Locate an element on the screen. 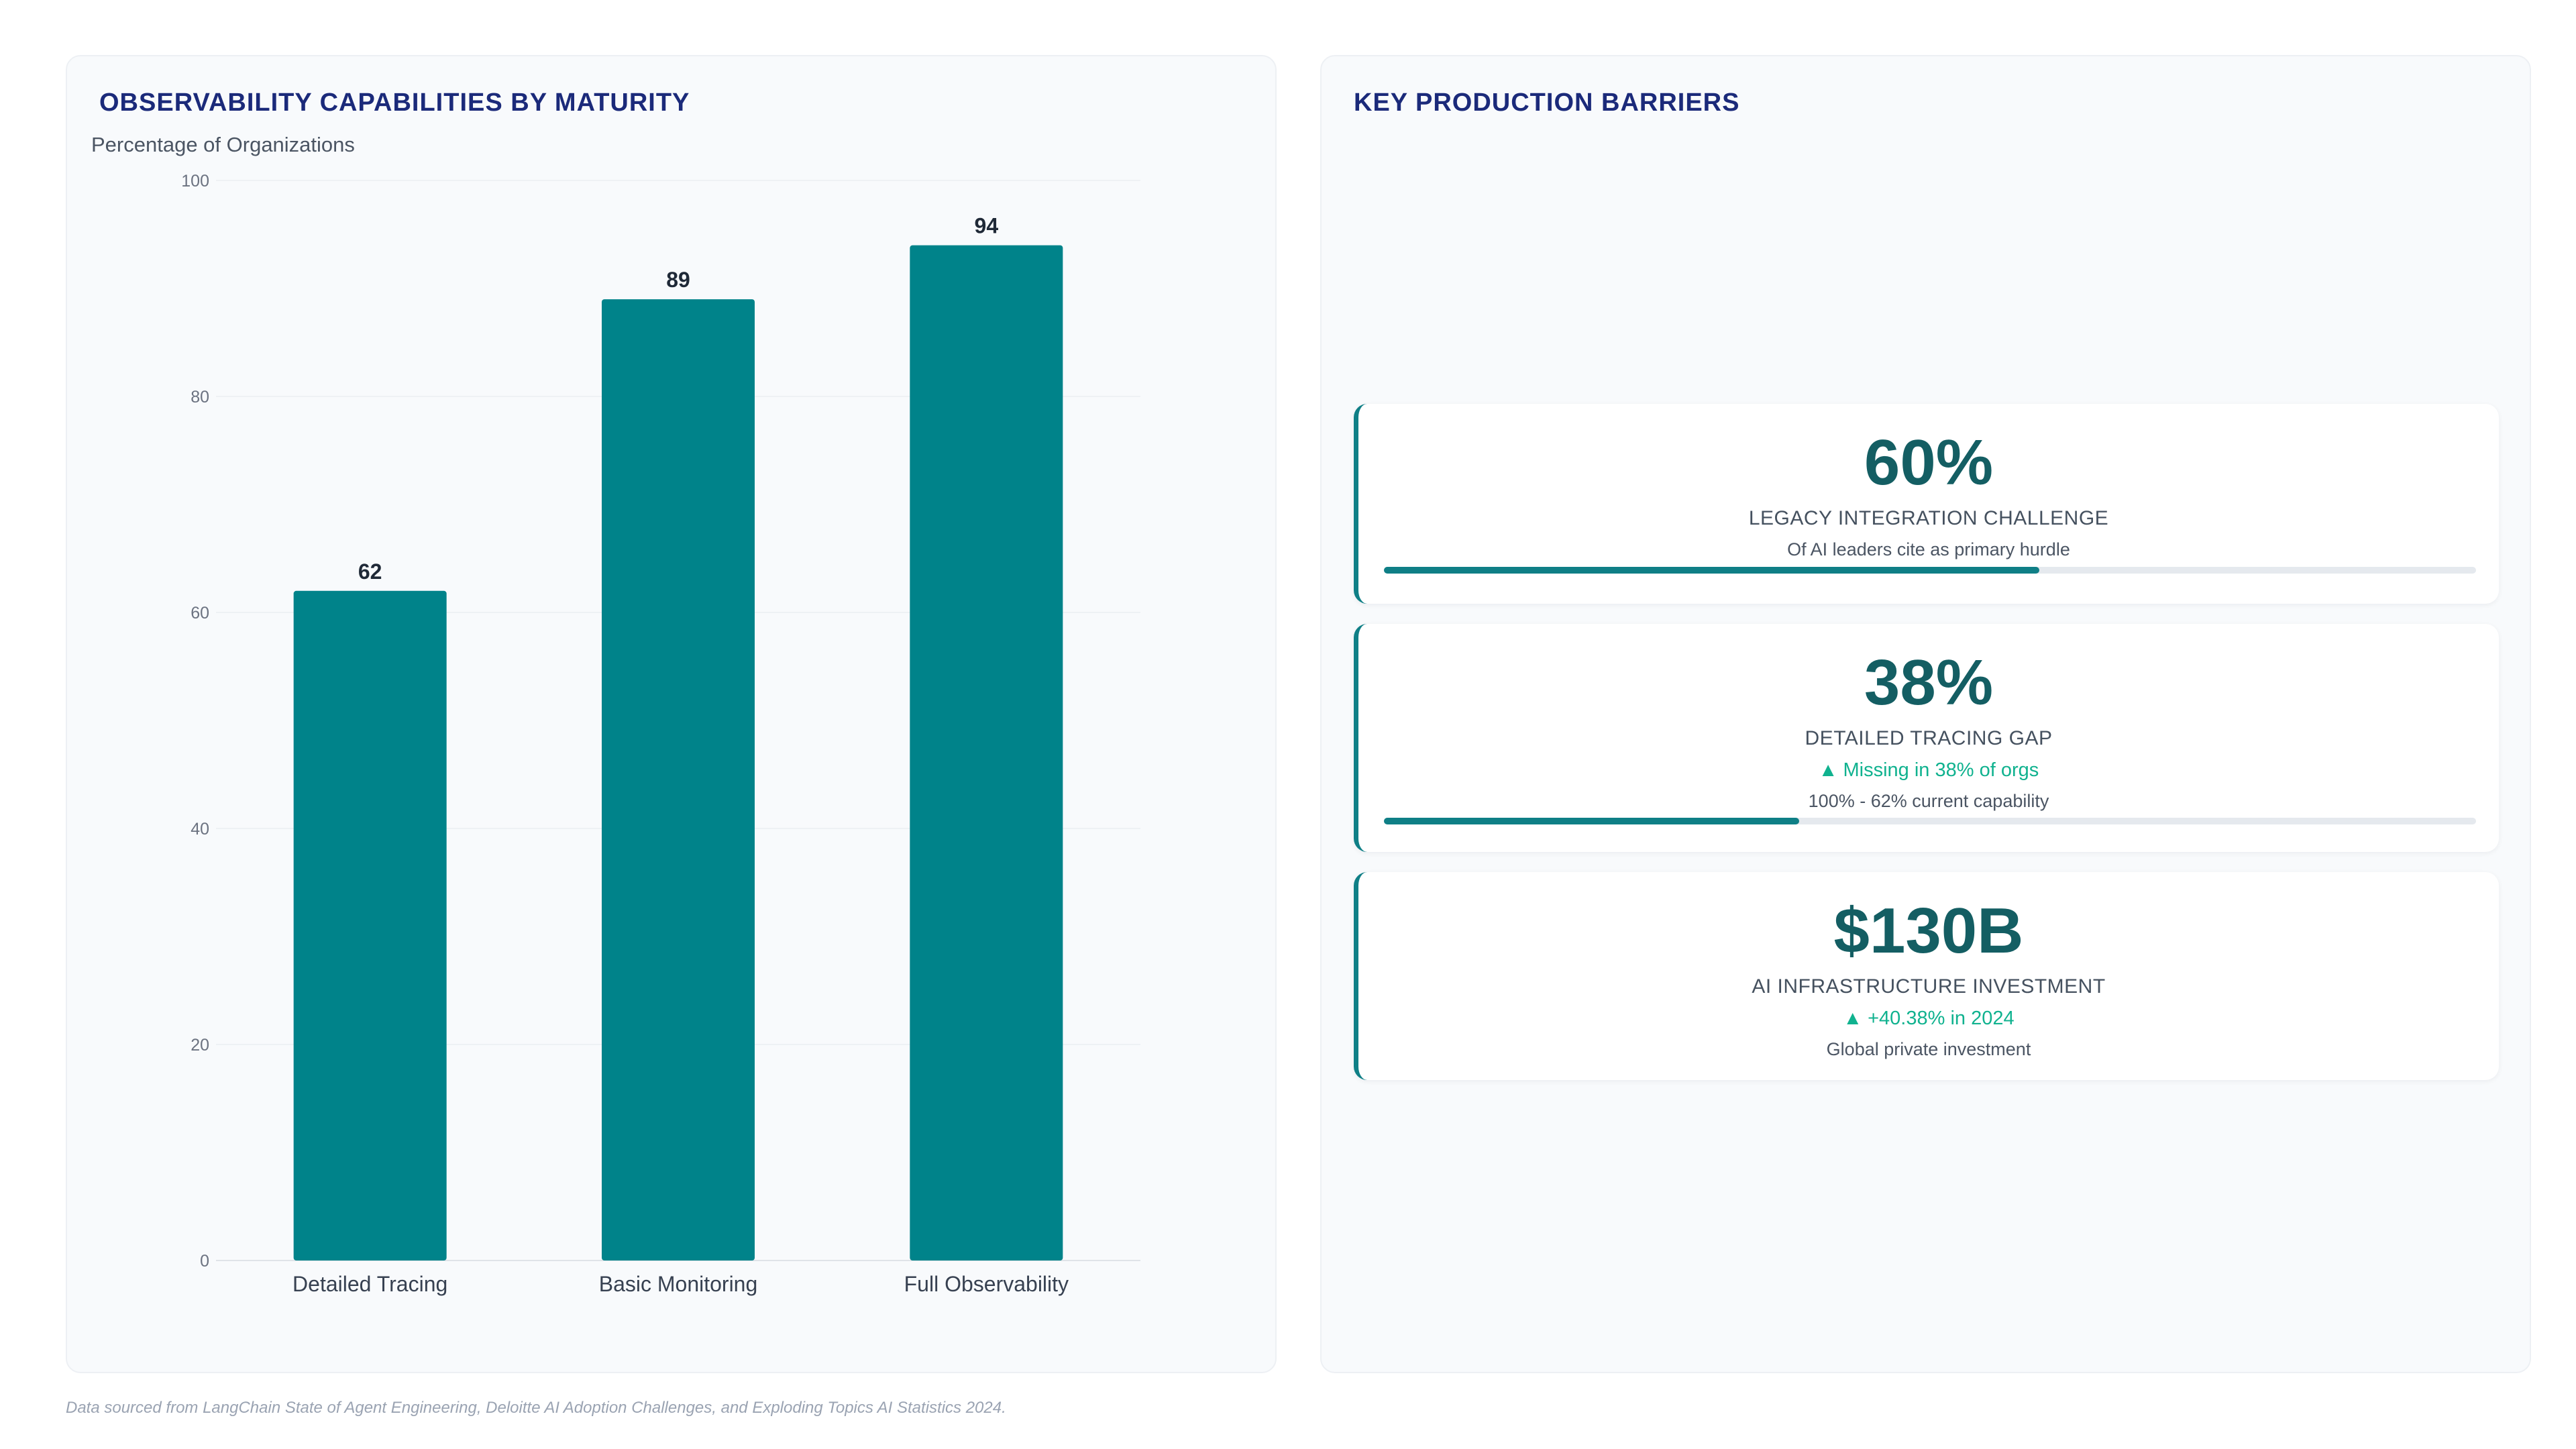 This screenshot has width=2576, height=1449. barrier-card-subtext: Of AI leaders cite as primary hurdle is located at coordinates (1928, 549).